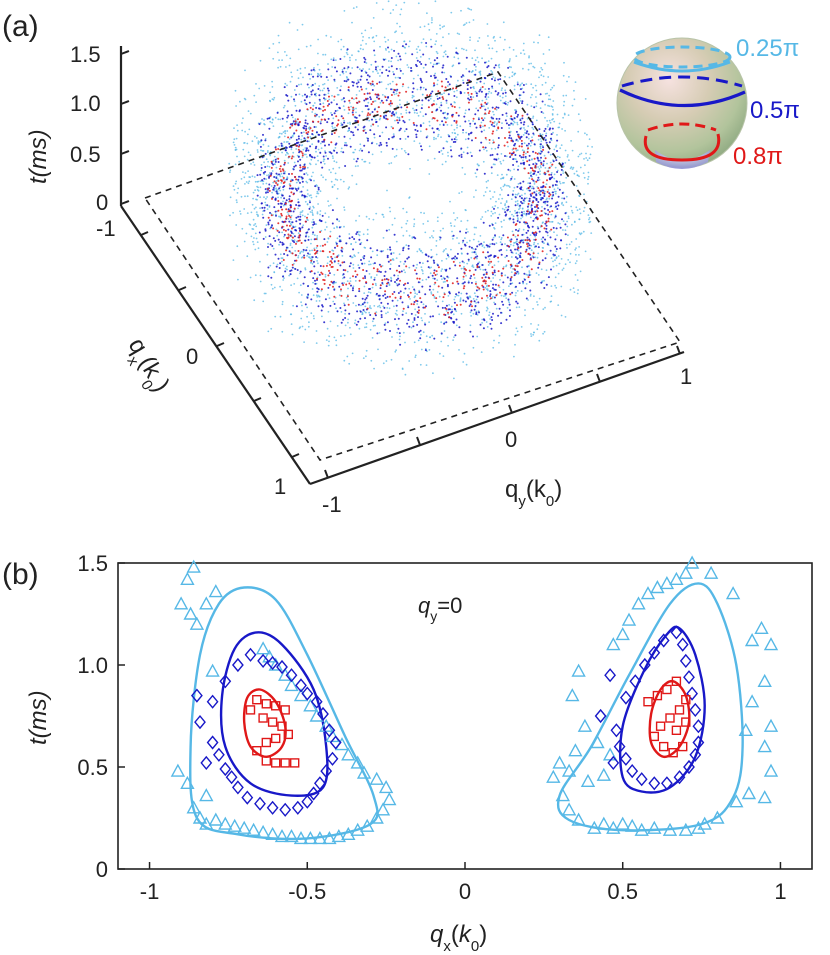 Image resolution: width=830 pixels, height=955 pixels. What do you see at coordinates (276, 738) in the screenshot?
I see `point-0.8π-square` at bounding box center [276, 738].